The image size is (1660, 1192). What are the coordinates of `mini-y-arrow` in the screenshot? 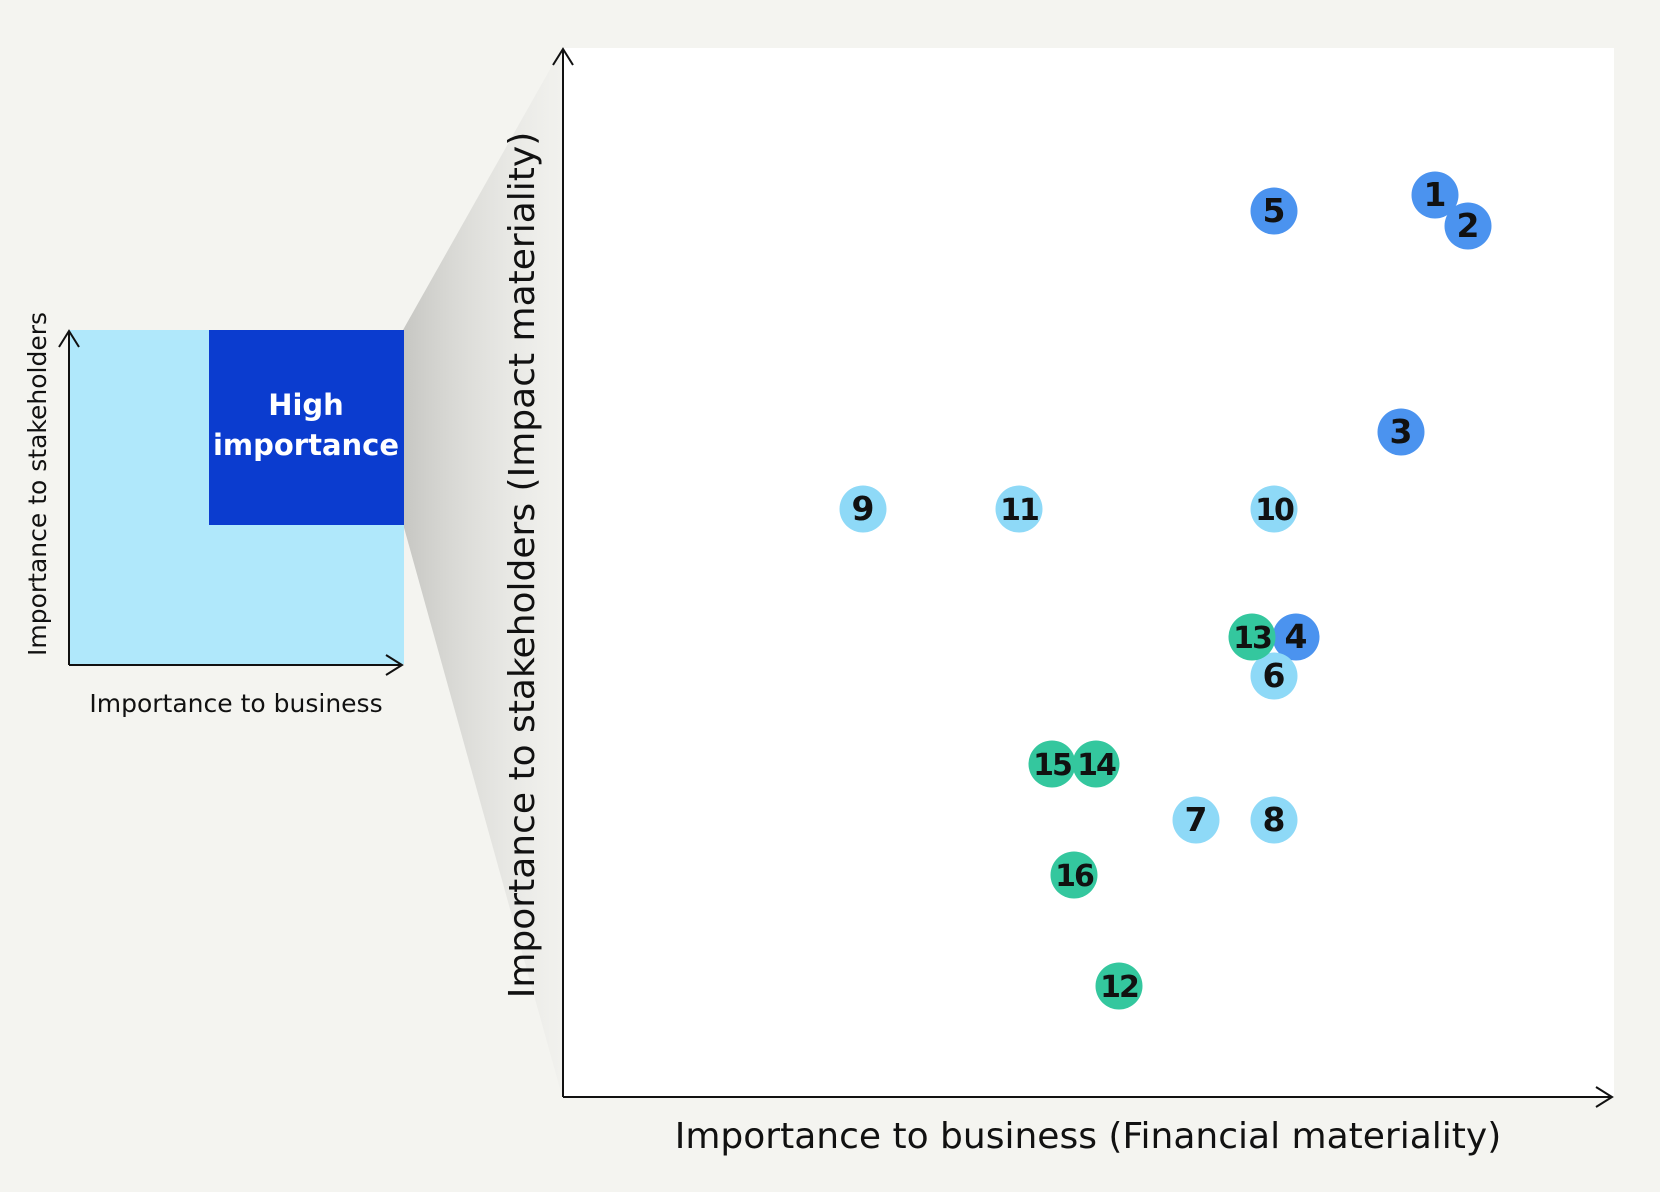 It's located at (69, 338).